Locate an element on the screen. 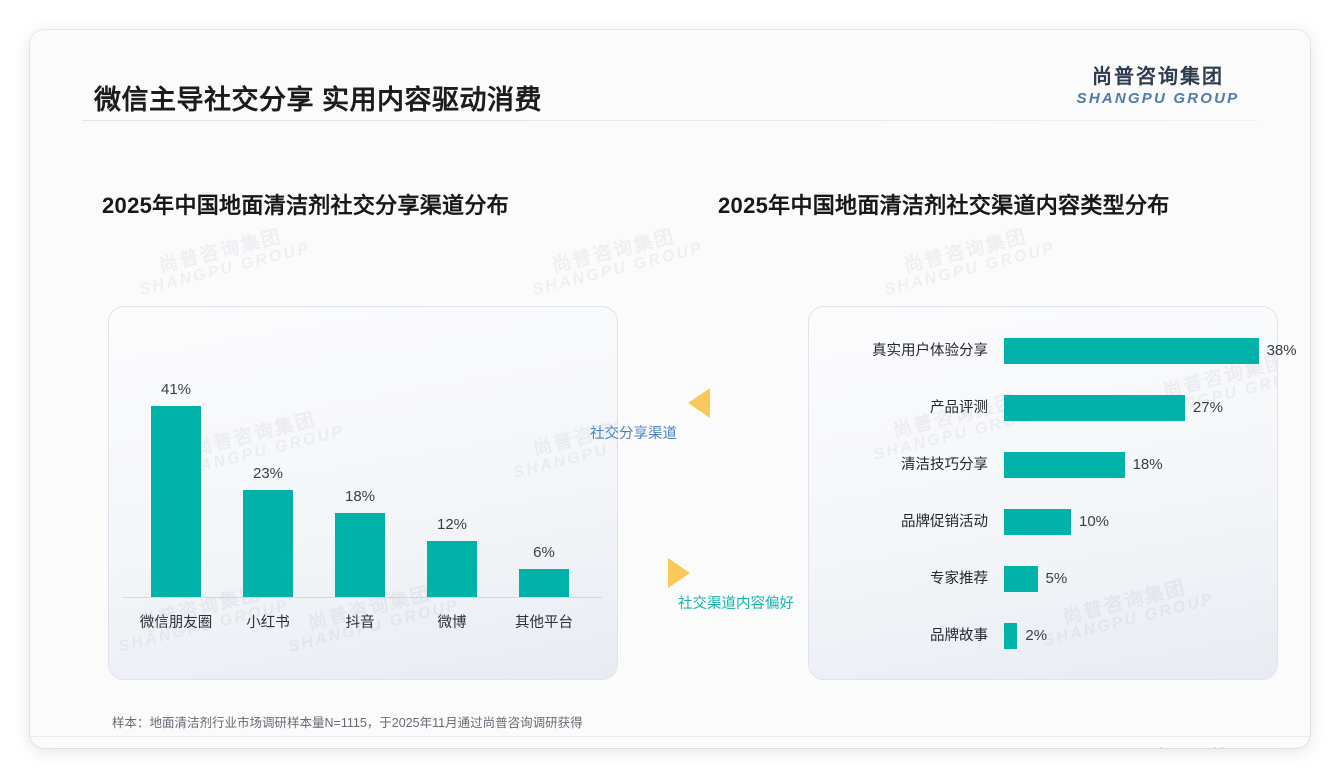 The image size is (1340, 780). footer-divider is located at coordinates (670, 736).